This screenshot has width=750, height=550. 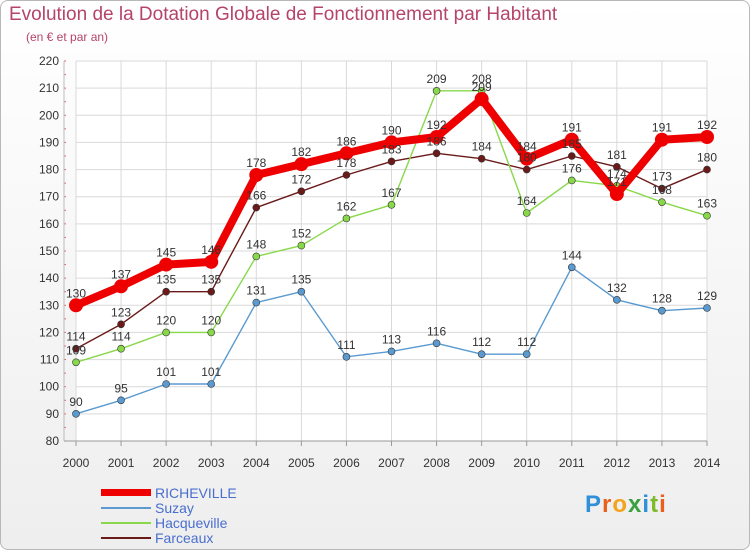 I want to click on data-point-suzay-2013, so click(x=662, y=310).